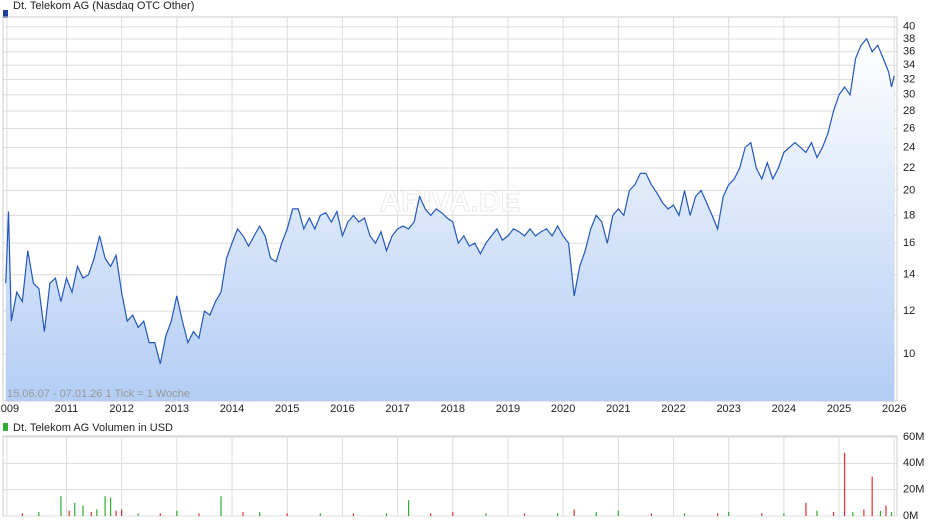 Image resolution: width=940 pixels, height=526 pixels. Describe the element at coordinates (909, 79) in the screenshot. I see `y-tick-label: 32` at that location.